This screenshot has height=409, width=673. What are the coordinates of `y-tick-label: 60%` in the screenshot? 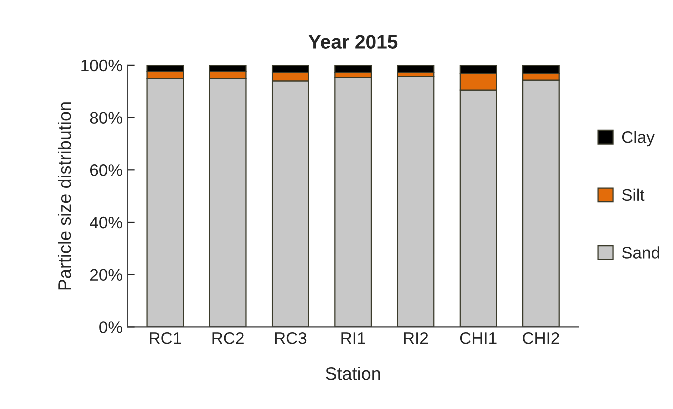 It's located at (106, 170).